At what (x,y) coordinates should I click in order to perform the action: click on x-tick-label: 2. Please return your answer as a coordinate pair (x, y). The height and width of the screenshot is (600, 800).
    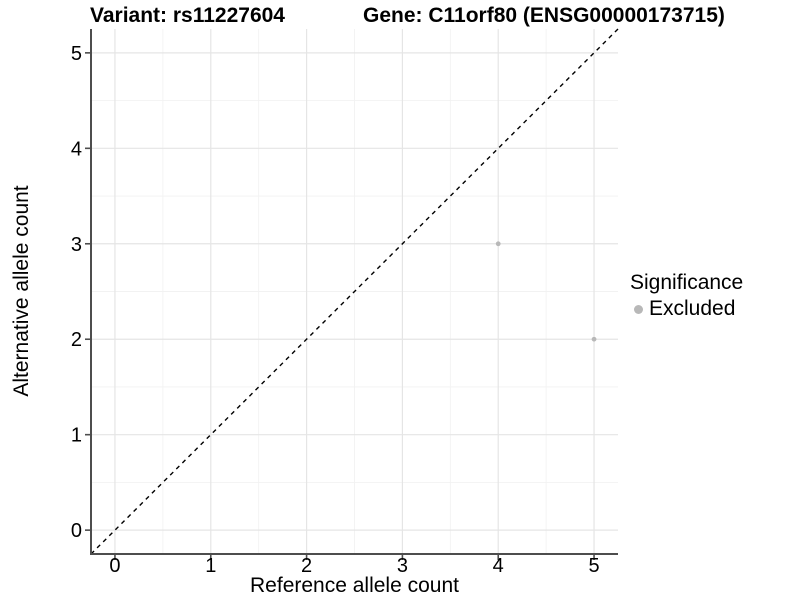
    Looking at the image, I should click on (306, 566).